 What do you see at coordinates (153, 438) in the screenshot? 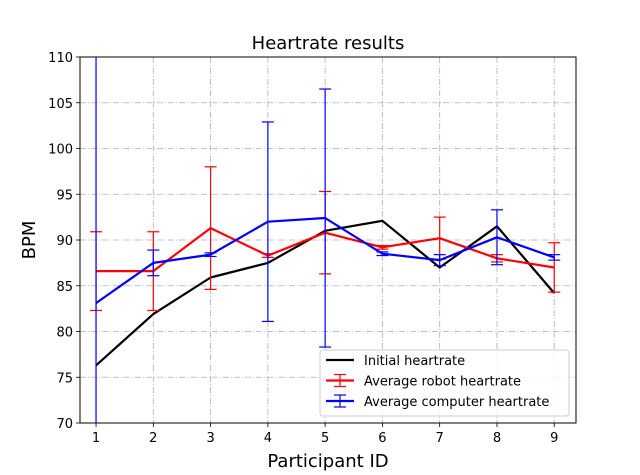
I see `x-tick-label: 2` at bounding box center [153, 438].